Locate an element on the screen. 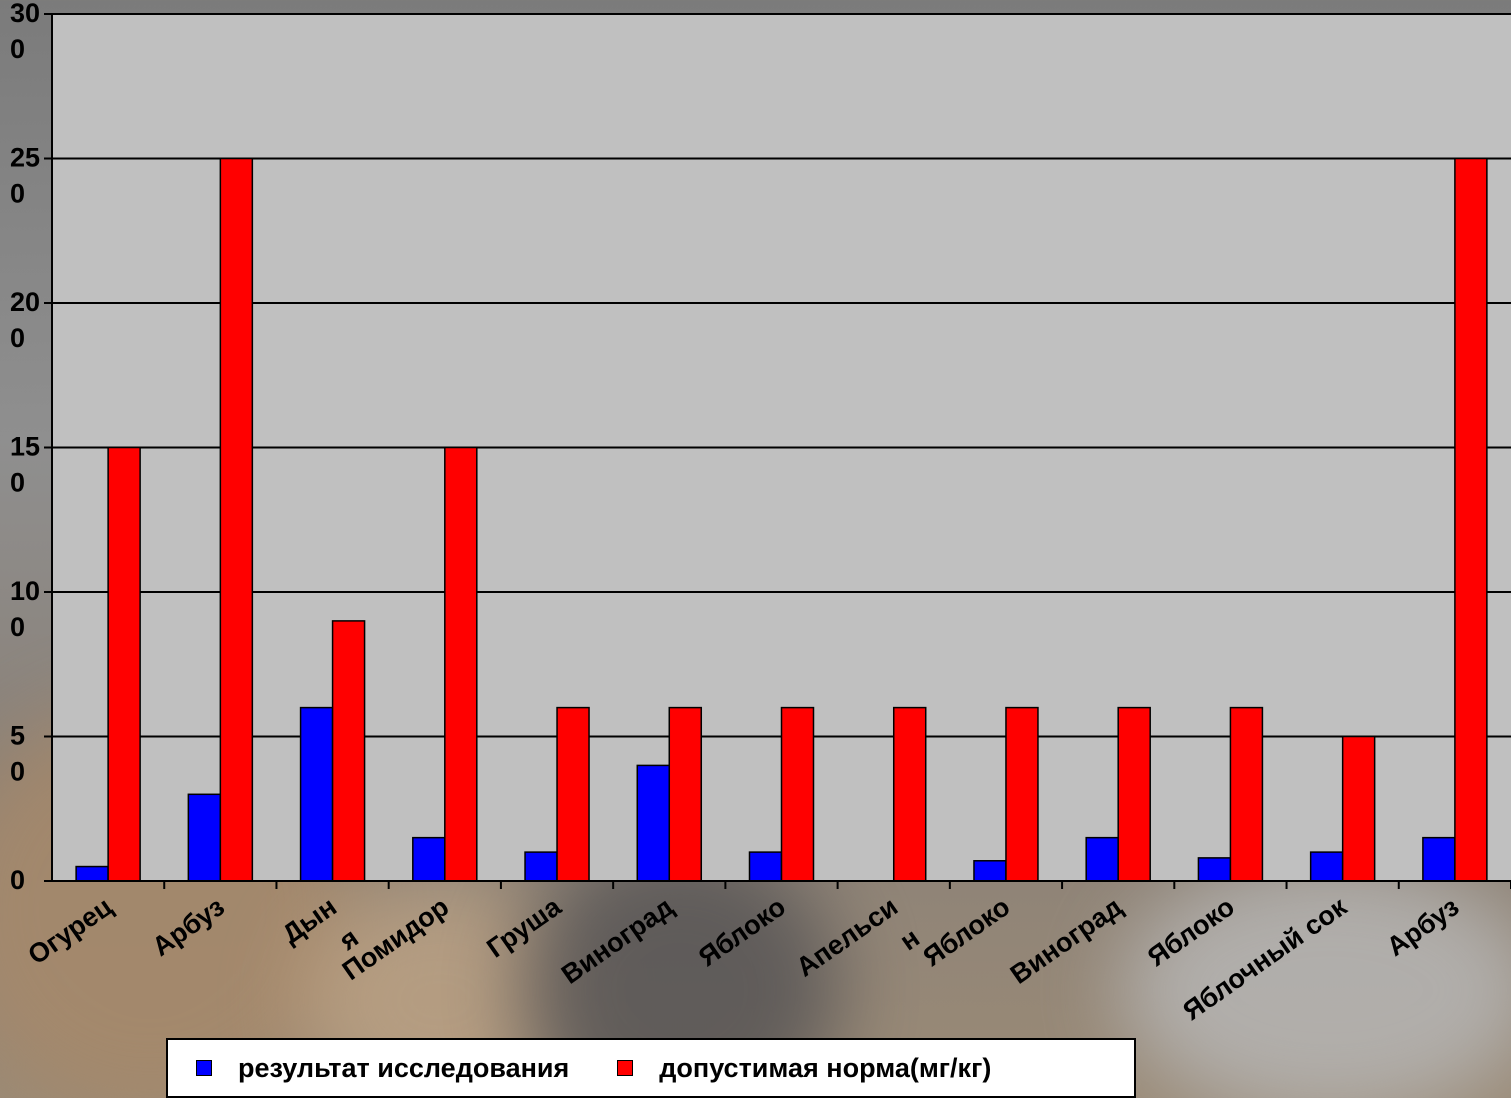 The height and width of the screenshot is (1098, 1511). legend-item-norm: допустимая норма(мг/кг) is located at coordinates (804, 1068).